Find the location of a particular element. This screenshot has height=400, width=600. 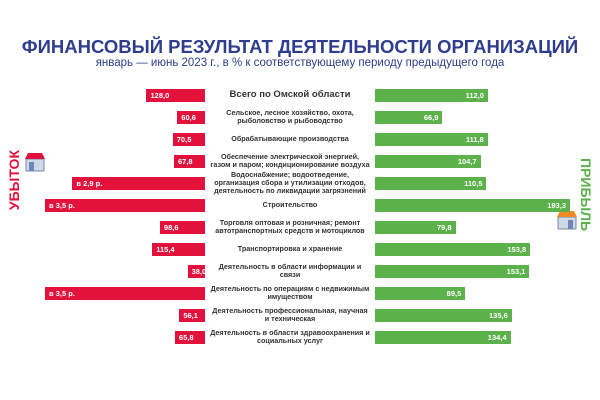

value-label: 111,8 is located at coordinates (474, 139).